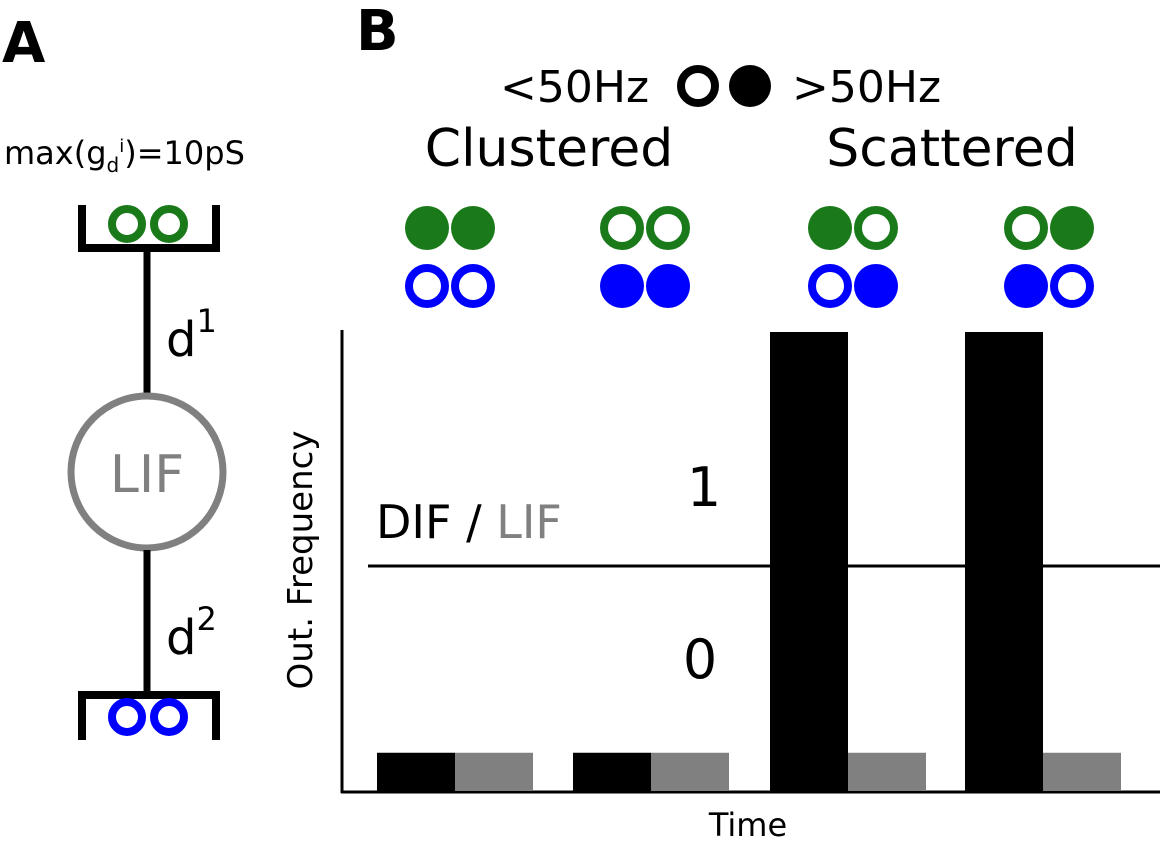  What do you see at coordinates (866, 87) in the screenshot?
I see `legend-high-label: >50Hz` at bounding box center [866, 87].